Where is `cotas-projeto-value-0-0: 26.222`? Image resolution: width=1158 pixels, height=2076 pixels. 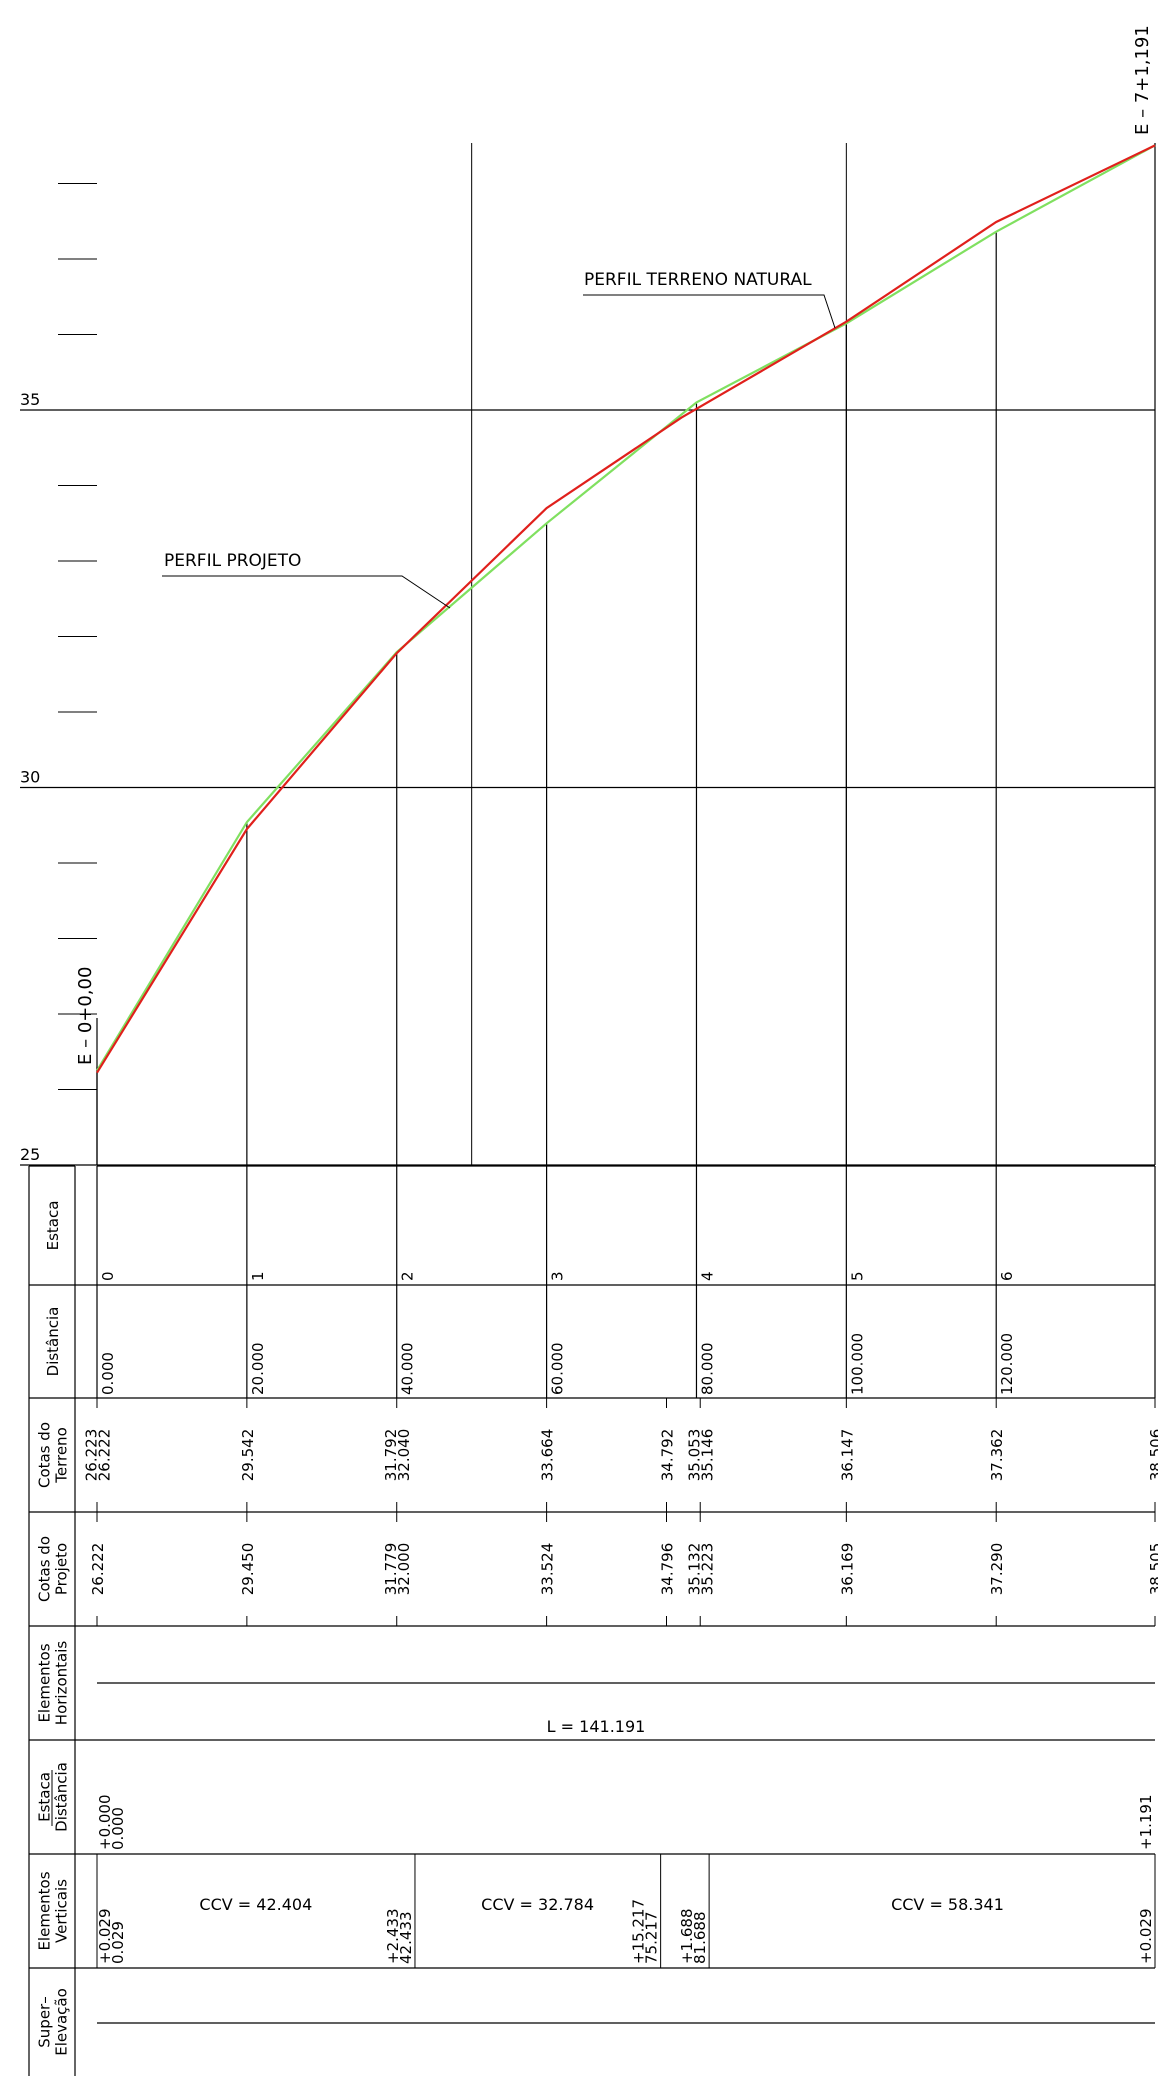 cotas-projeto-value-0-0: 26.222 is located at coordinates (98, 1569).